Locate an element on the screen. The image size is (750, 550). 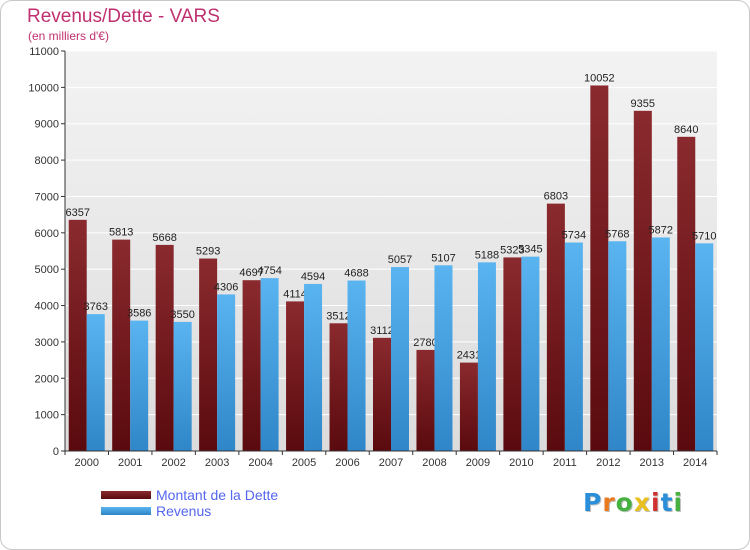
data-label-debt: 6357 is located at coordinates (77, 213).